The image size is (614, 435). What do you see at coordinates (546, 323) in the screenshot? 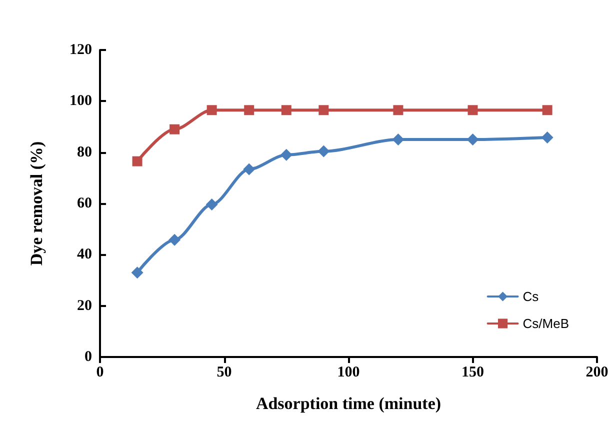
I see `legend-label: Cs/MeB` at bounding box center [546, 323].